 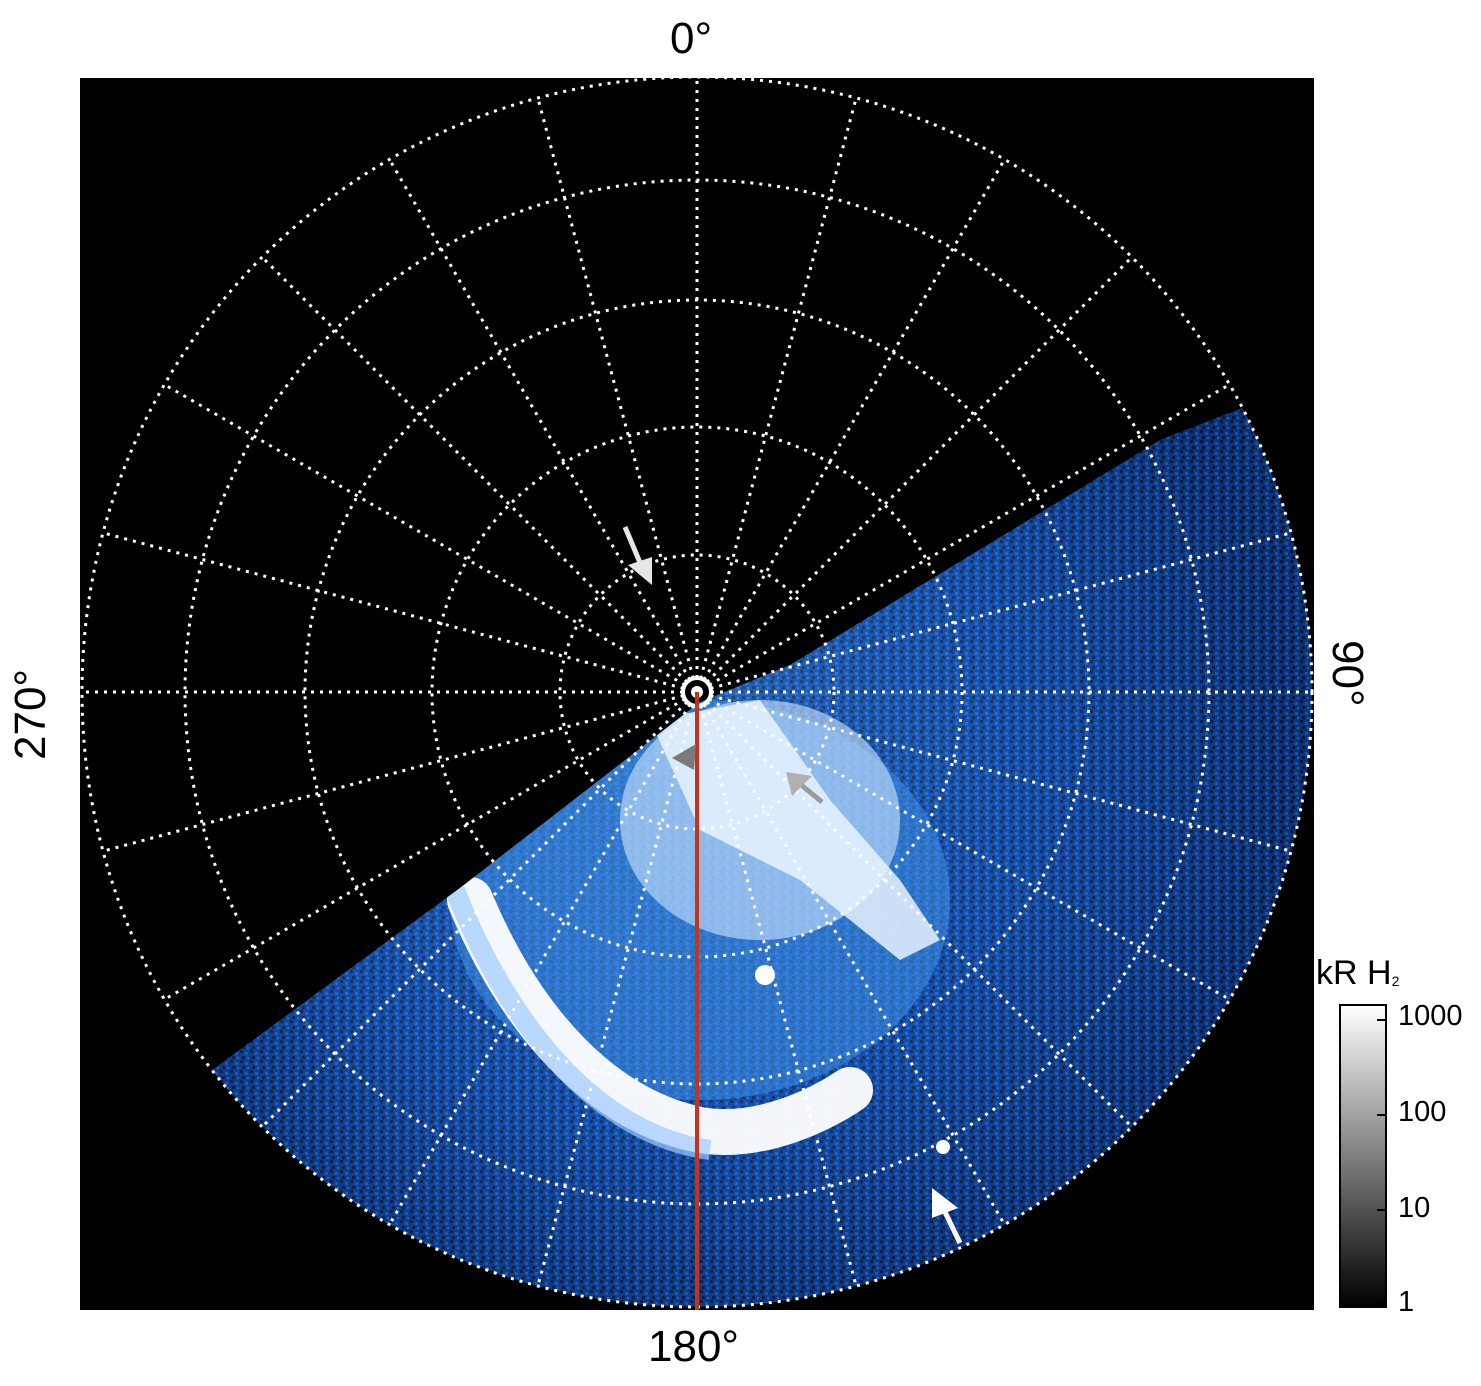 I want to click on colorbar-tick-label: 1, so click(x=1406, y=1302).